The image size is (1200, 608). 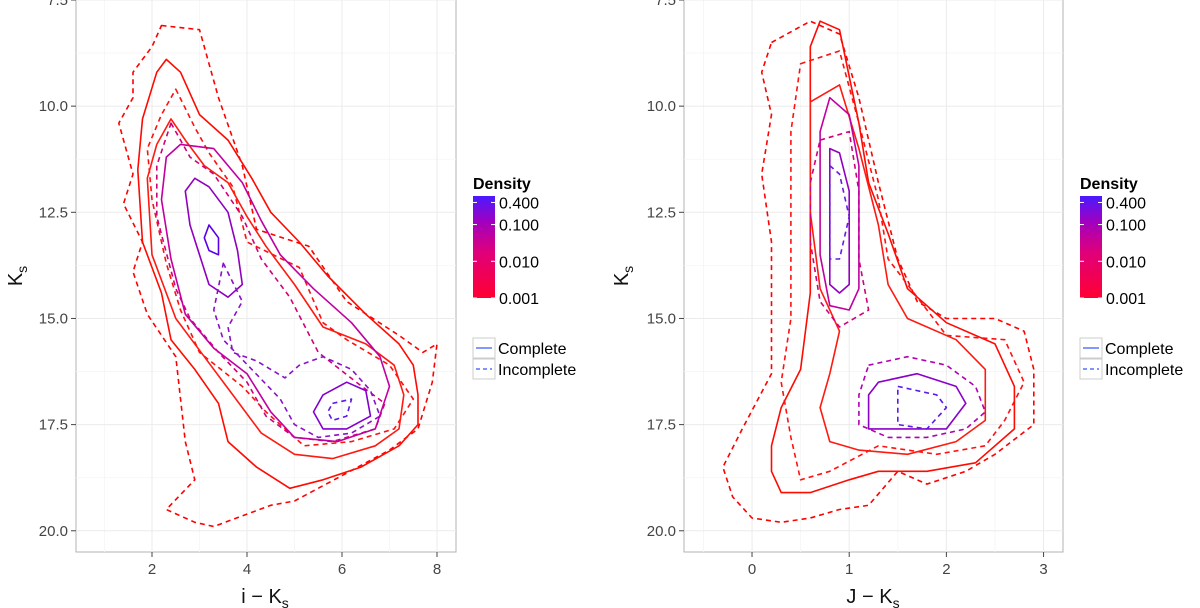 What do you see at coordinates (53, 212) in the screenshot?
I see `left-y-tick-label: 12.5` at bounding box center [53, 212].